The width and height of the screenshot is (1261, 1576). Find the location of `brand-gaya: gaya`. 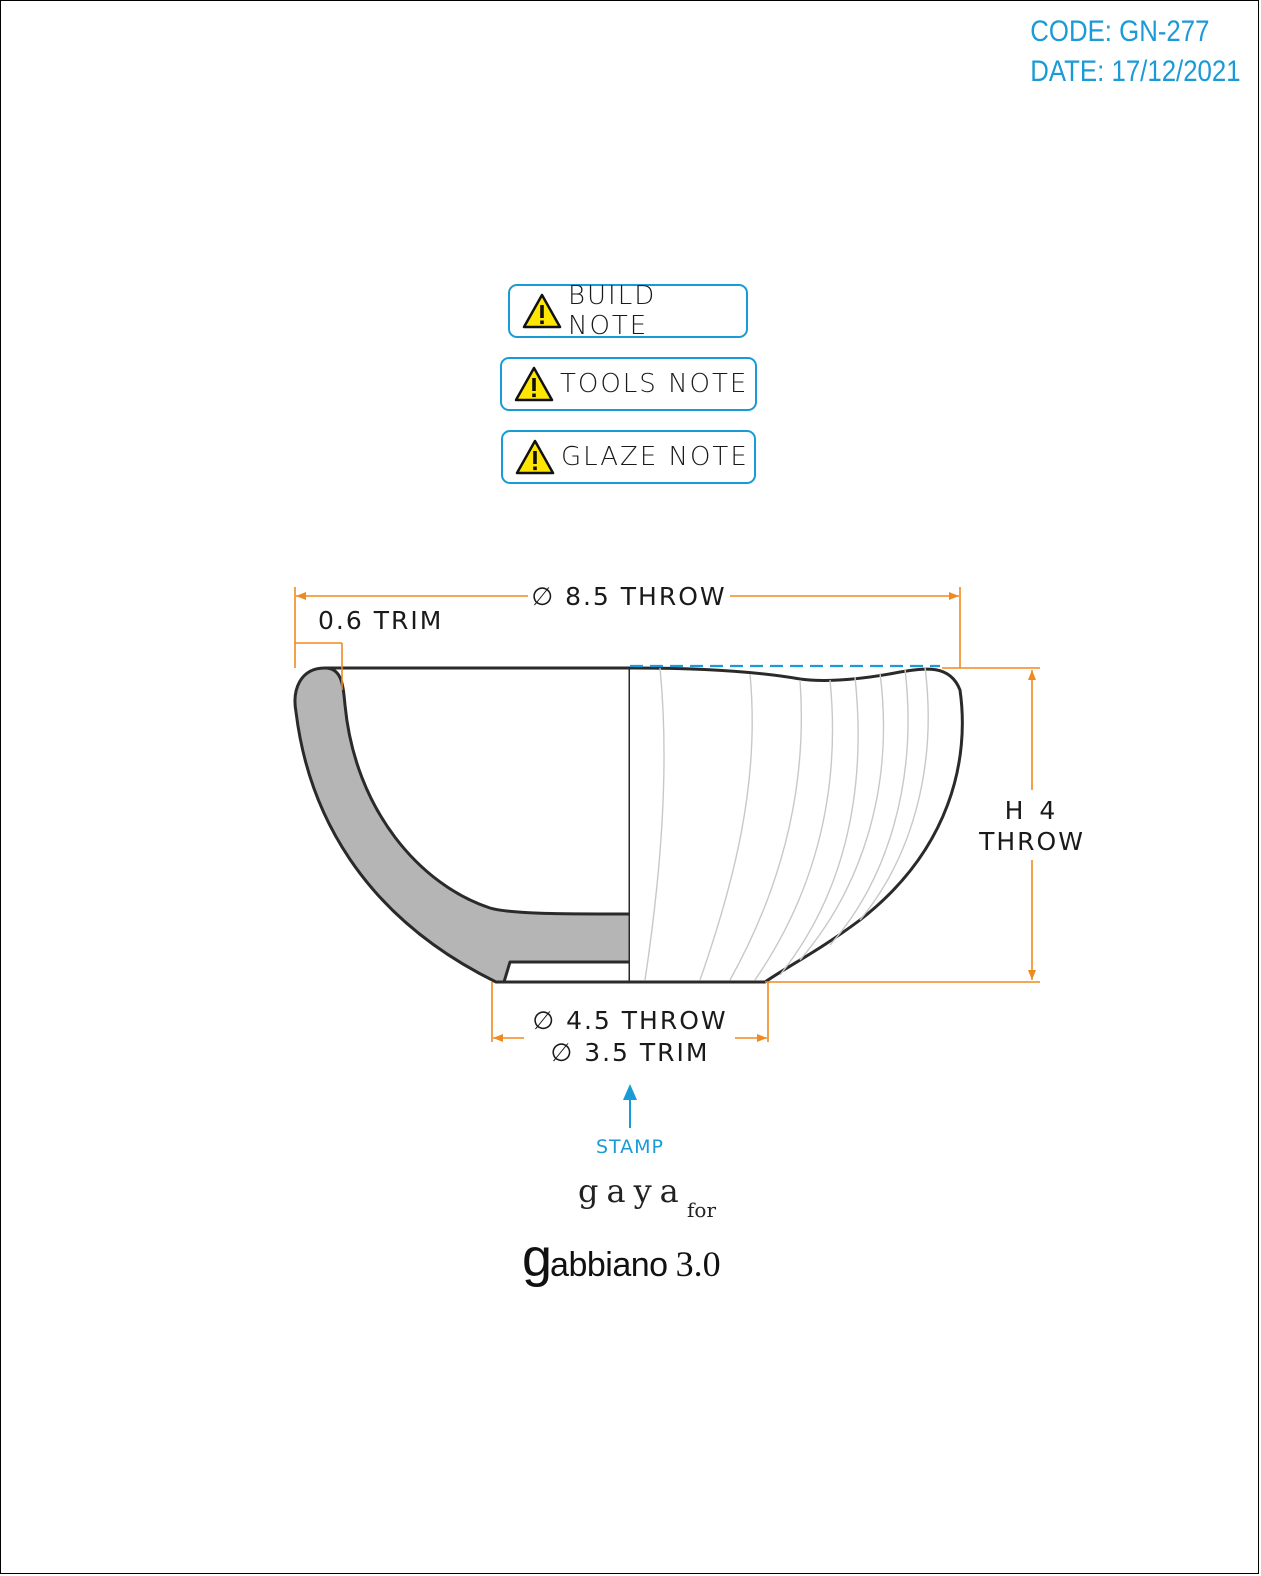

brand-gaya: gaya is located at coordinates (632, 1191).